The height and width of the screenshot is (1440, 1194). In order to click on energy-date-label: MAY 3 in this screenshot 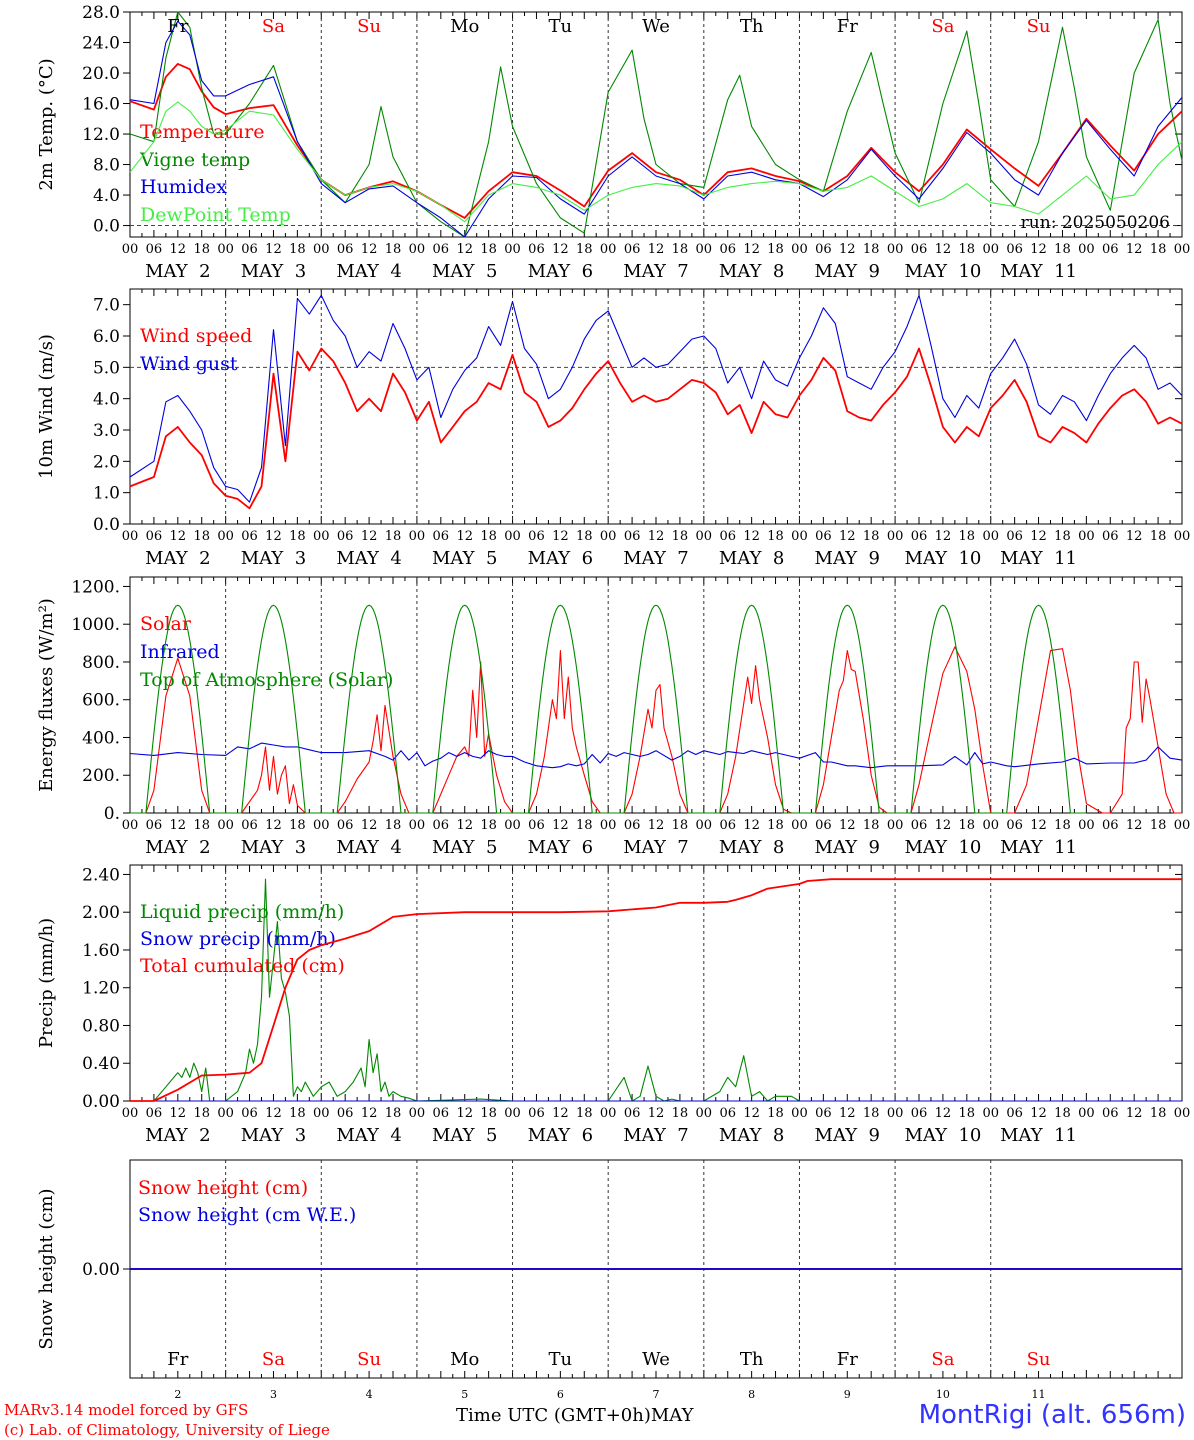, I will do `click(273, 847)`.